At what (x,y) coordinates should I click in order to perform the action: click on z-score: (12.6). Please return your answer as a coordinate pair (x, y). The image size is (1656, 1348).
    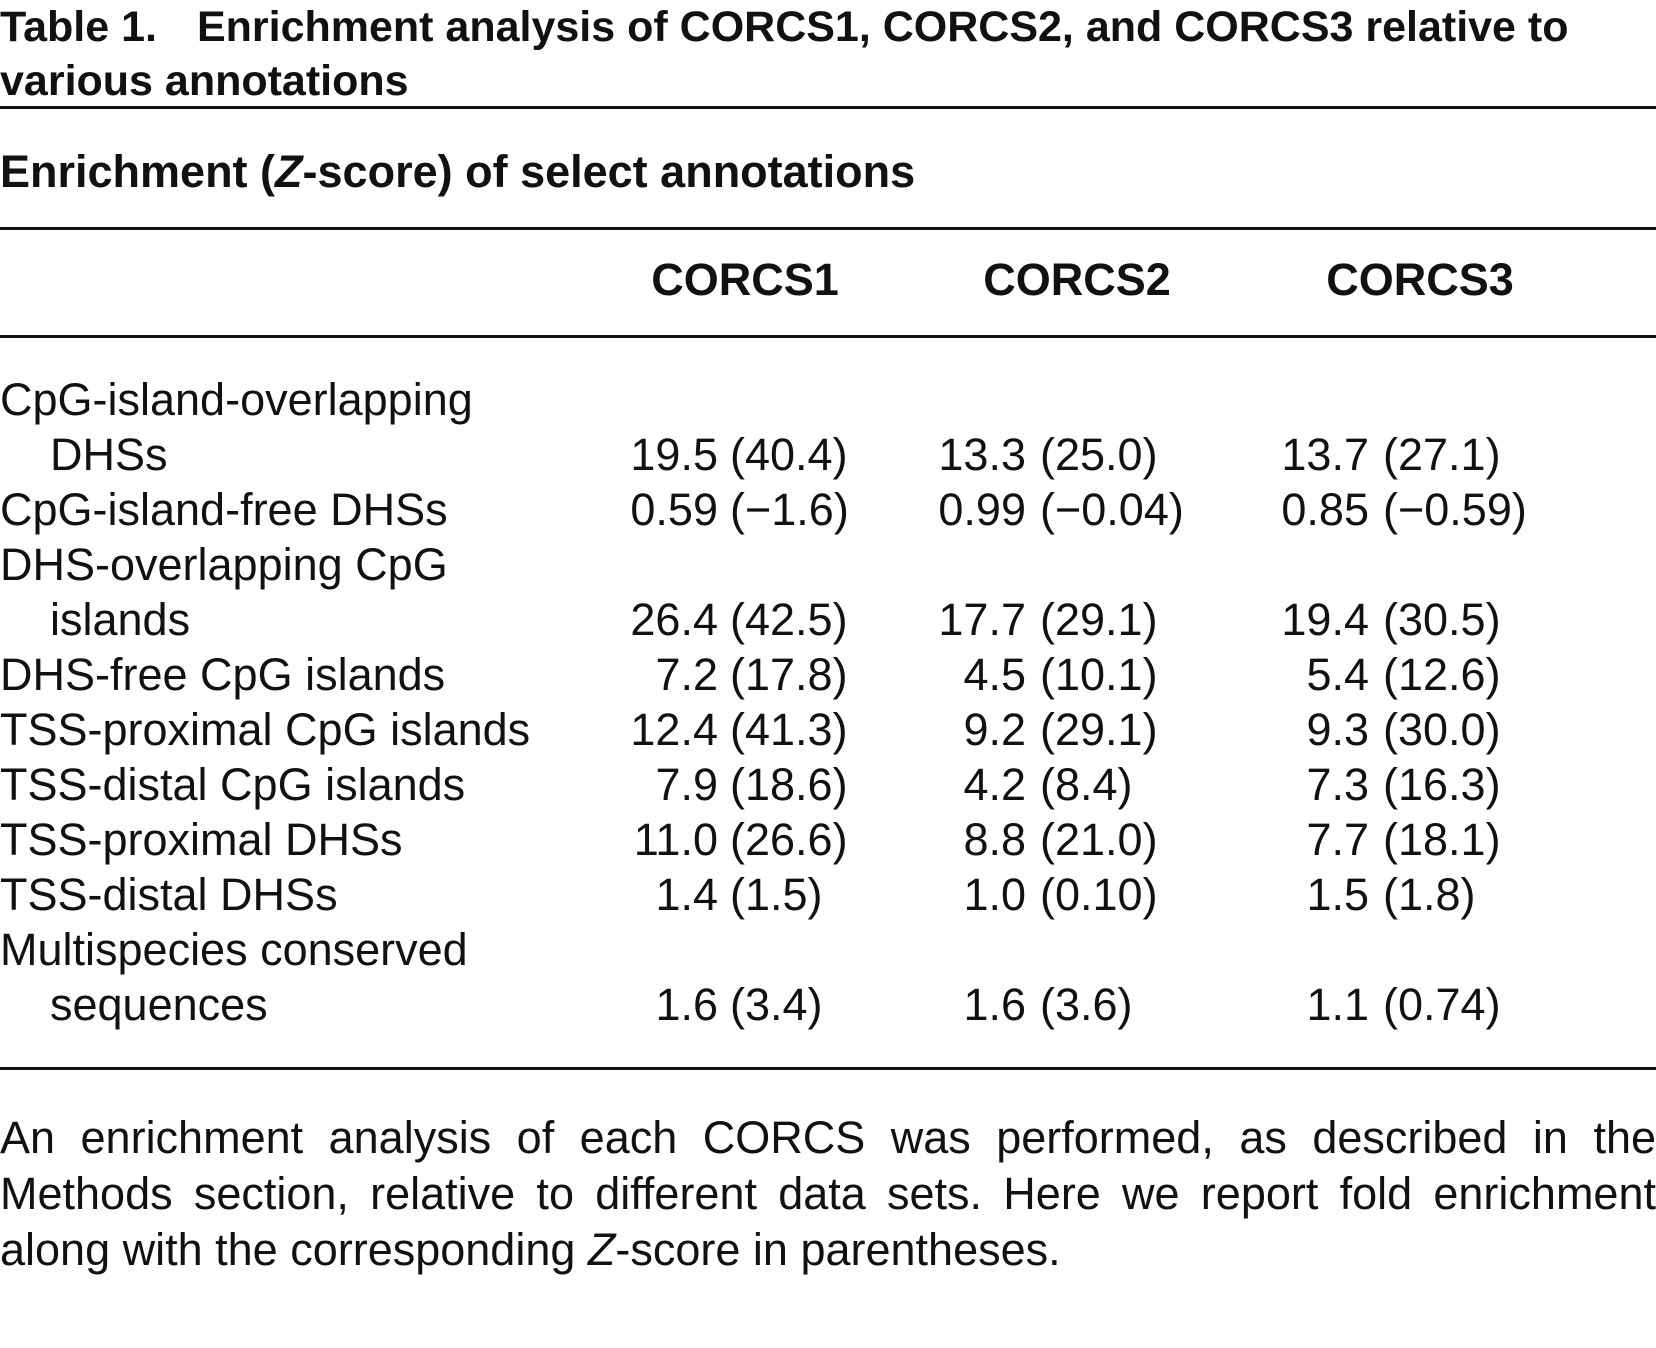
    Looking at the image, I should click on (1442, 674).